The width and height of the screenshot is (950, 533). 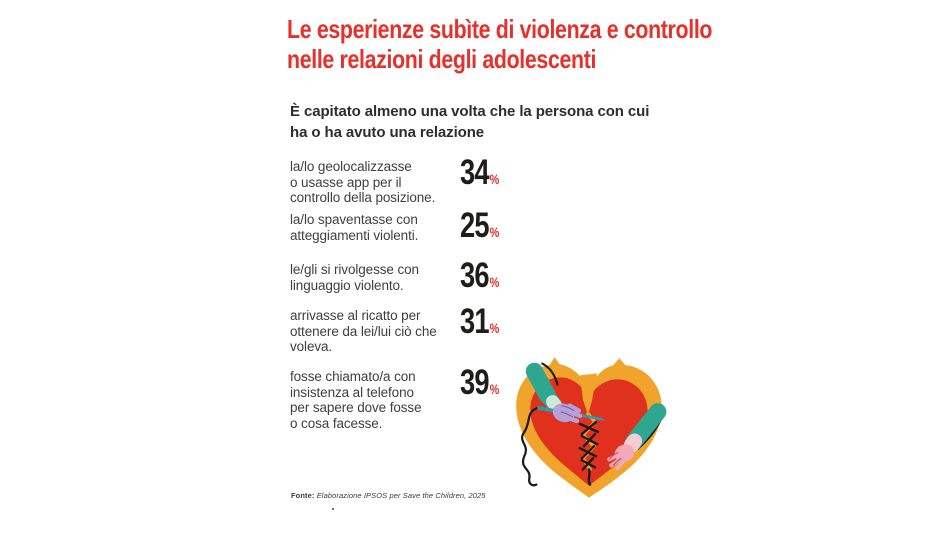 What do you see at coordinates (475, 225) in the screenshot?
I see `stat-number: 25` at bounding box center [475, 225].